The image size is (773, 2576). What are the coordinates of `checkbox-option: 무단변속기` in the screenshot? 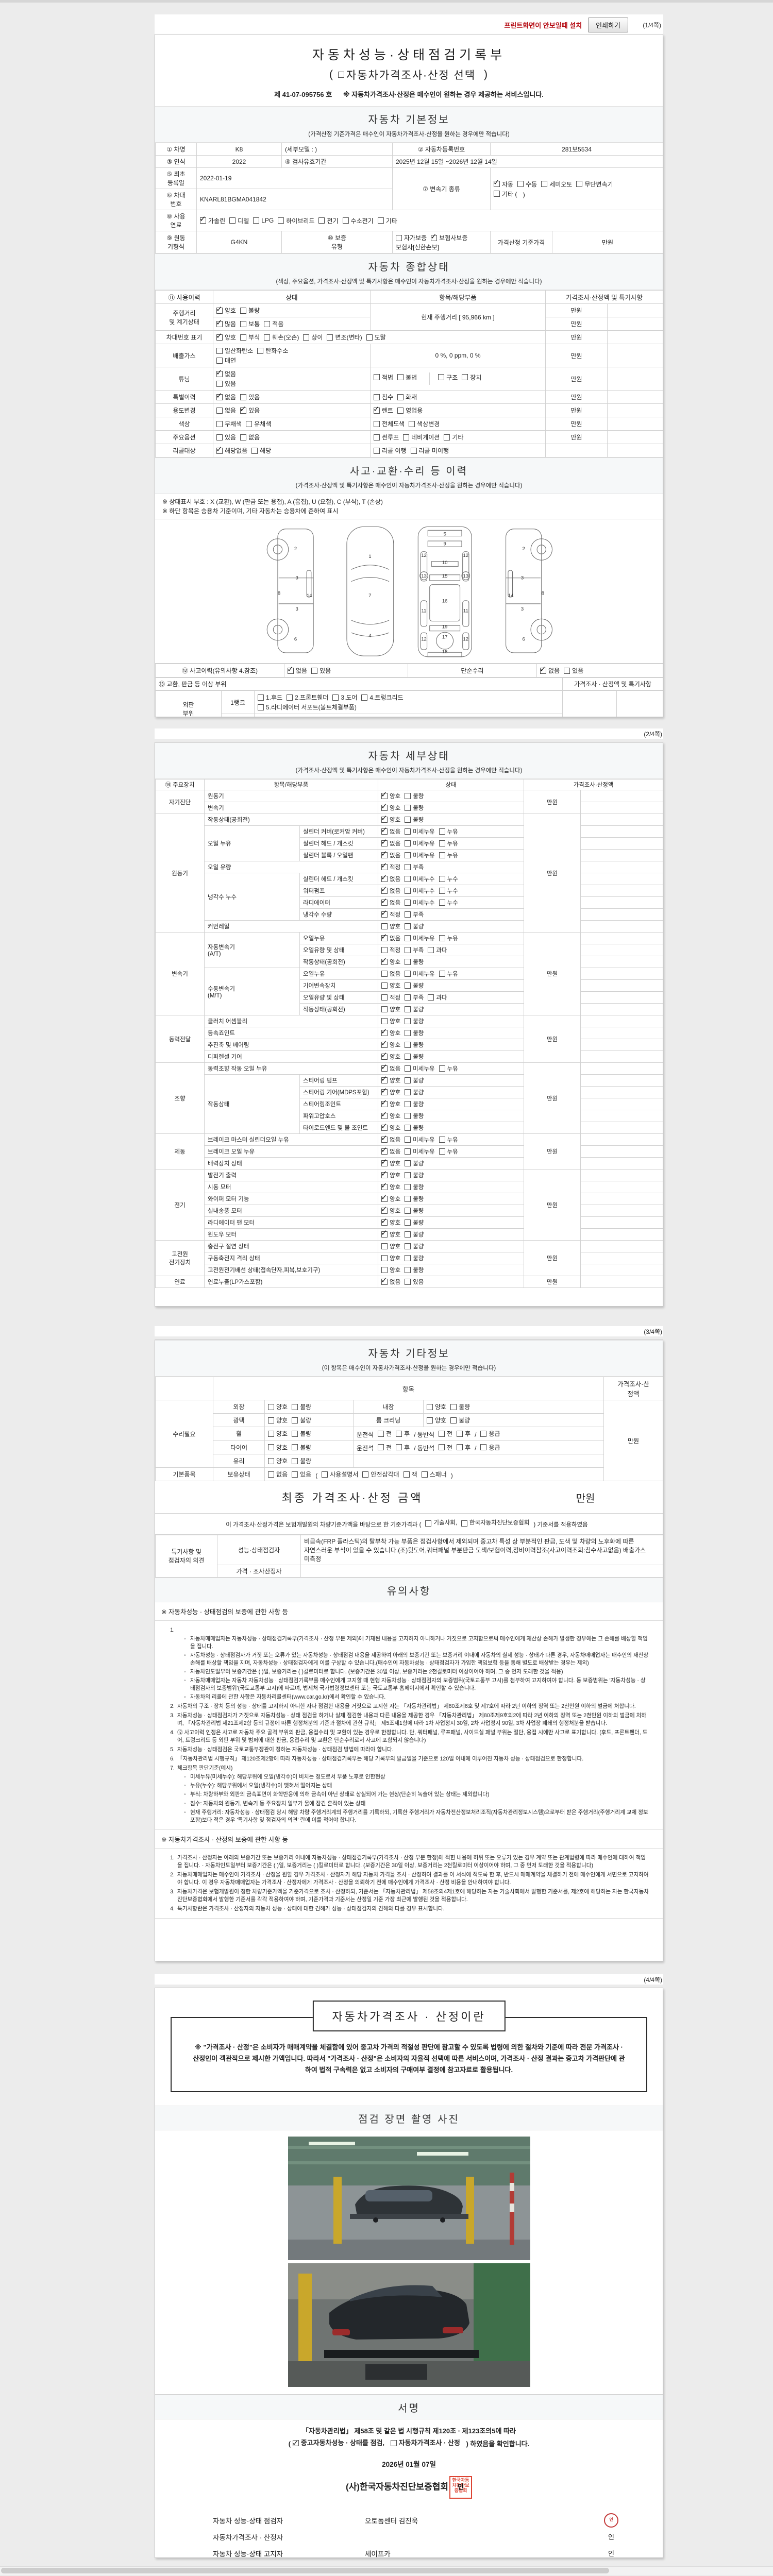 It's located at (594, 184).